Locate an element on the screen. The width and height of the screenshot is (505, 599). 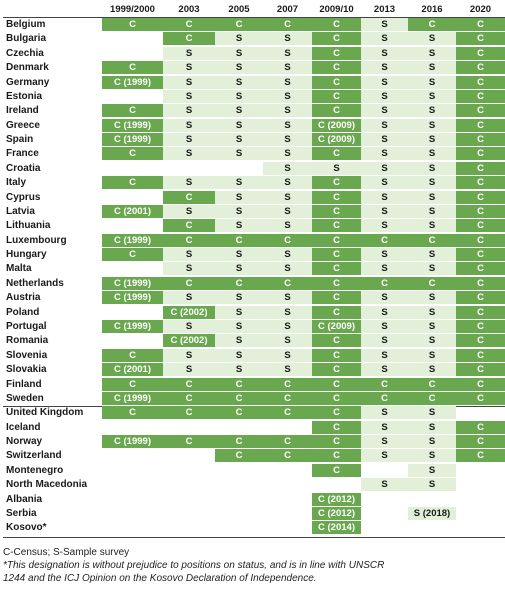
country-name: Greece is located at coordinates (23, 125).